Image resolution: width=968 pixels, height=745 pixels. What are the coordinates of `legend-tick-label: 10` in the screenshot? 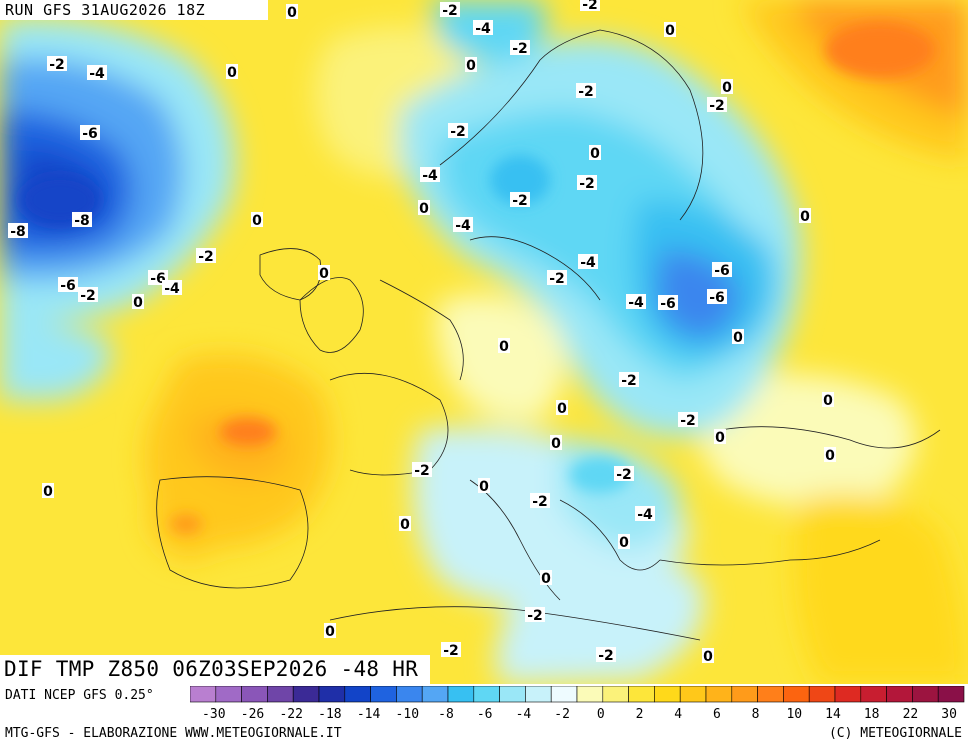 It's located at (794, 714).